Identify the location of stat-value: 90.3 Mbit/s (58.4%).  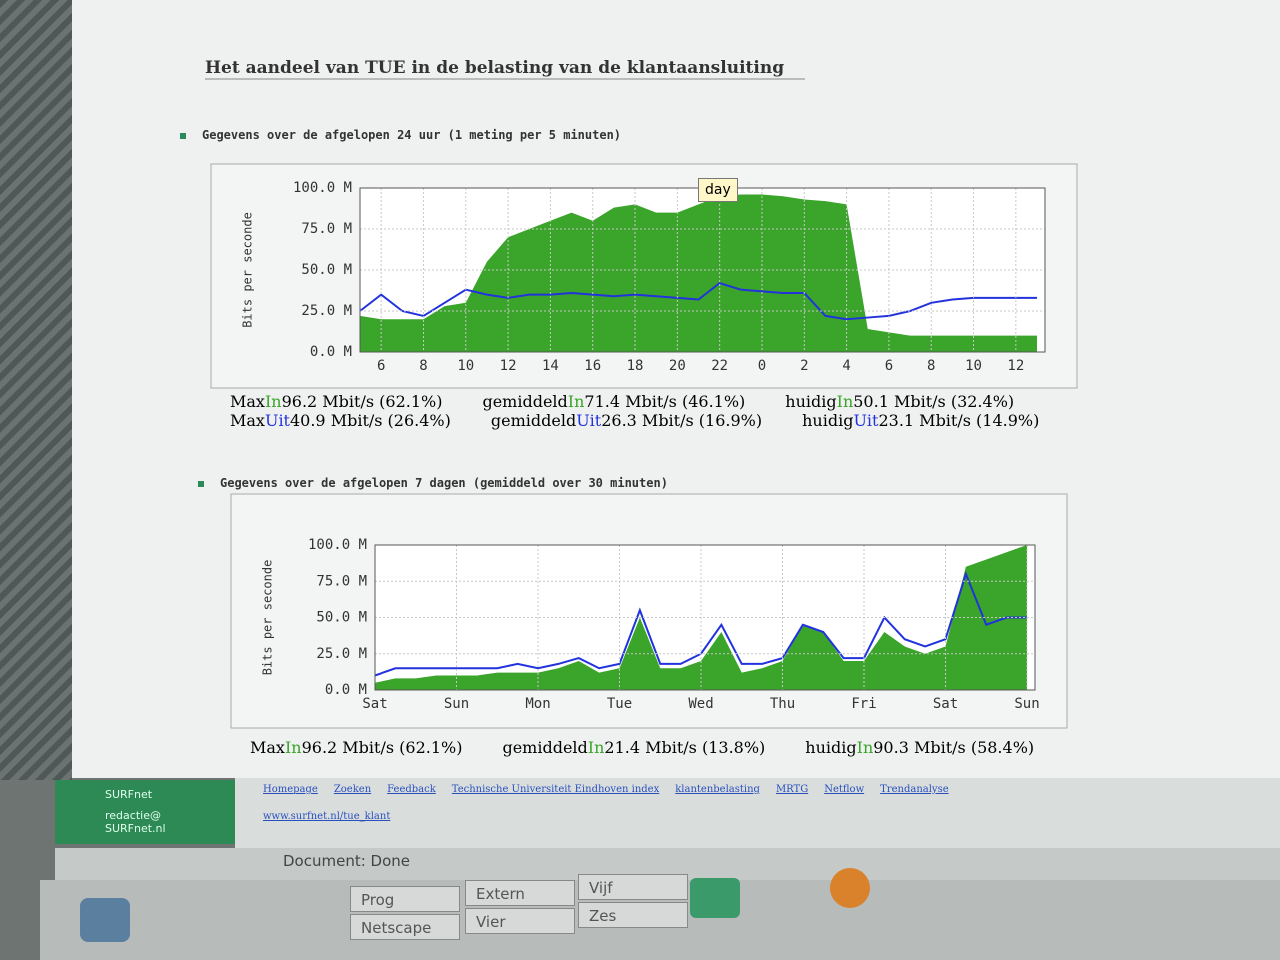
(954, 747).